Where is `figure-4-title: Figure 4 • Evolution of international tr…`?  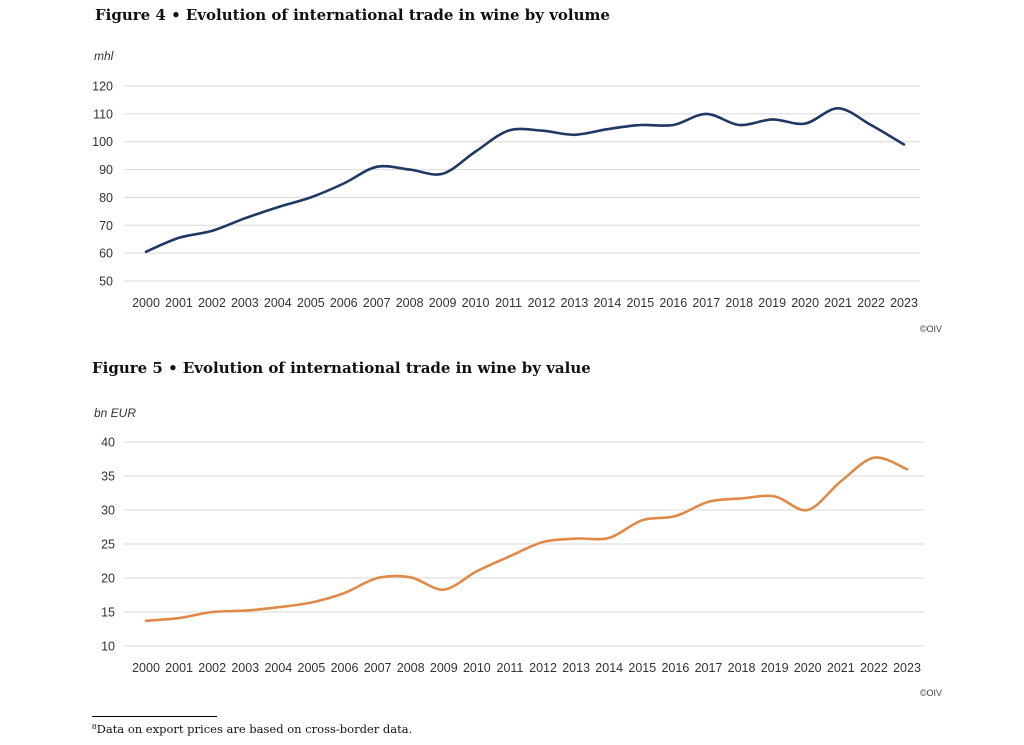 figure-4-title: Figure 4 • Evolution of international tr… is located at coordinates (352, 15).